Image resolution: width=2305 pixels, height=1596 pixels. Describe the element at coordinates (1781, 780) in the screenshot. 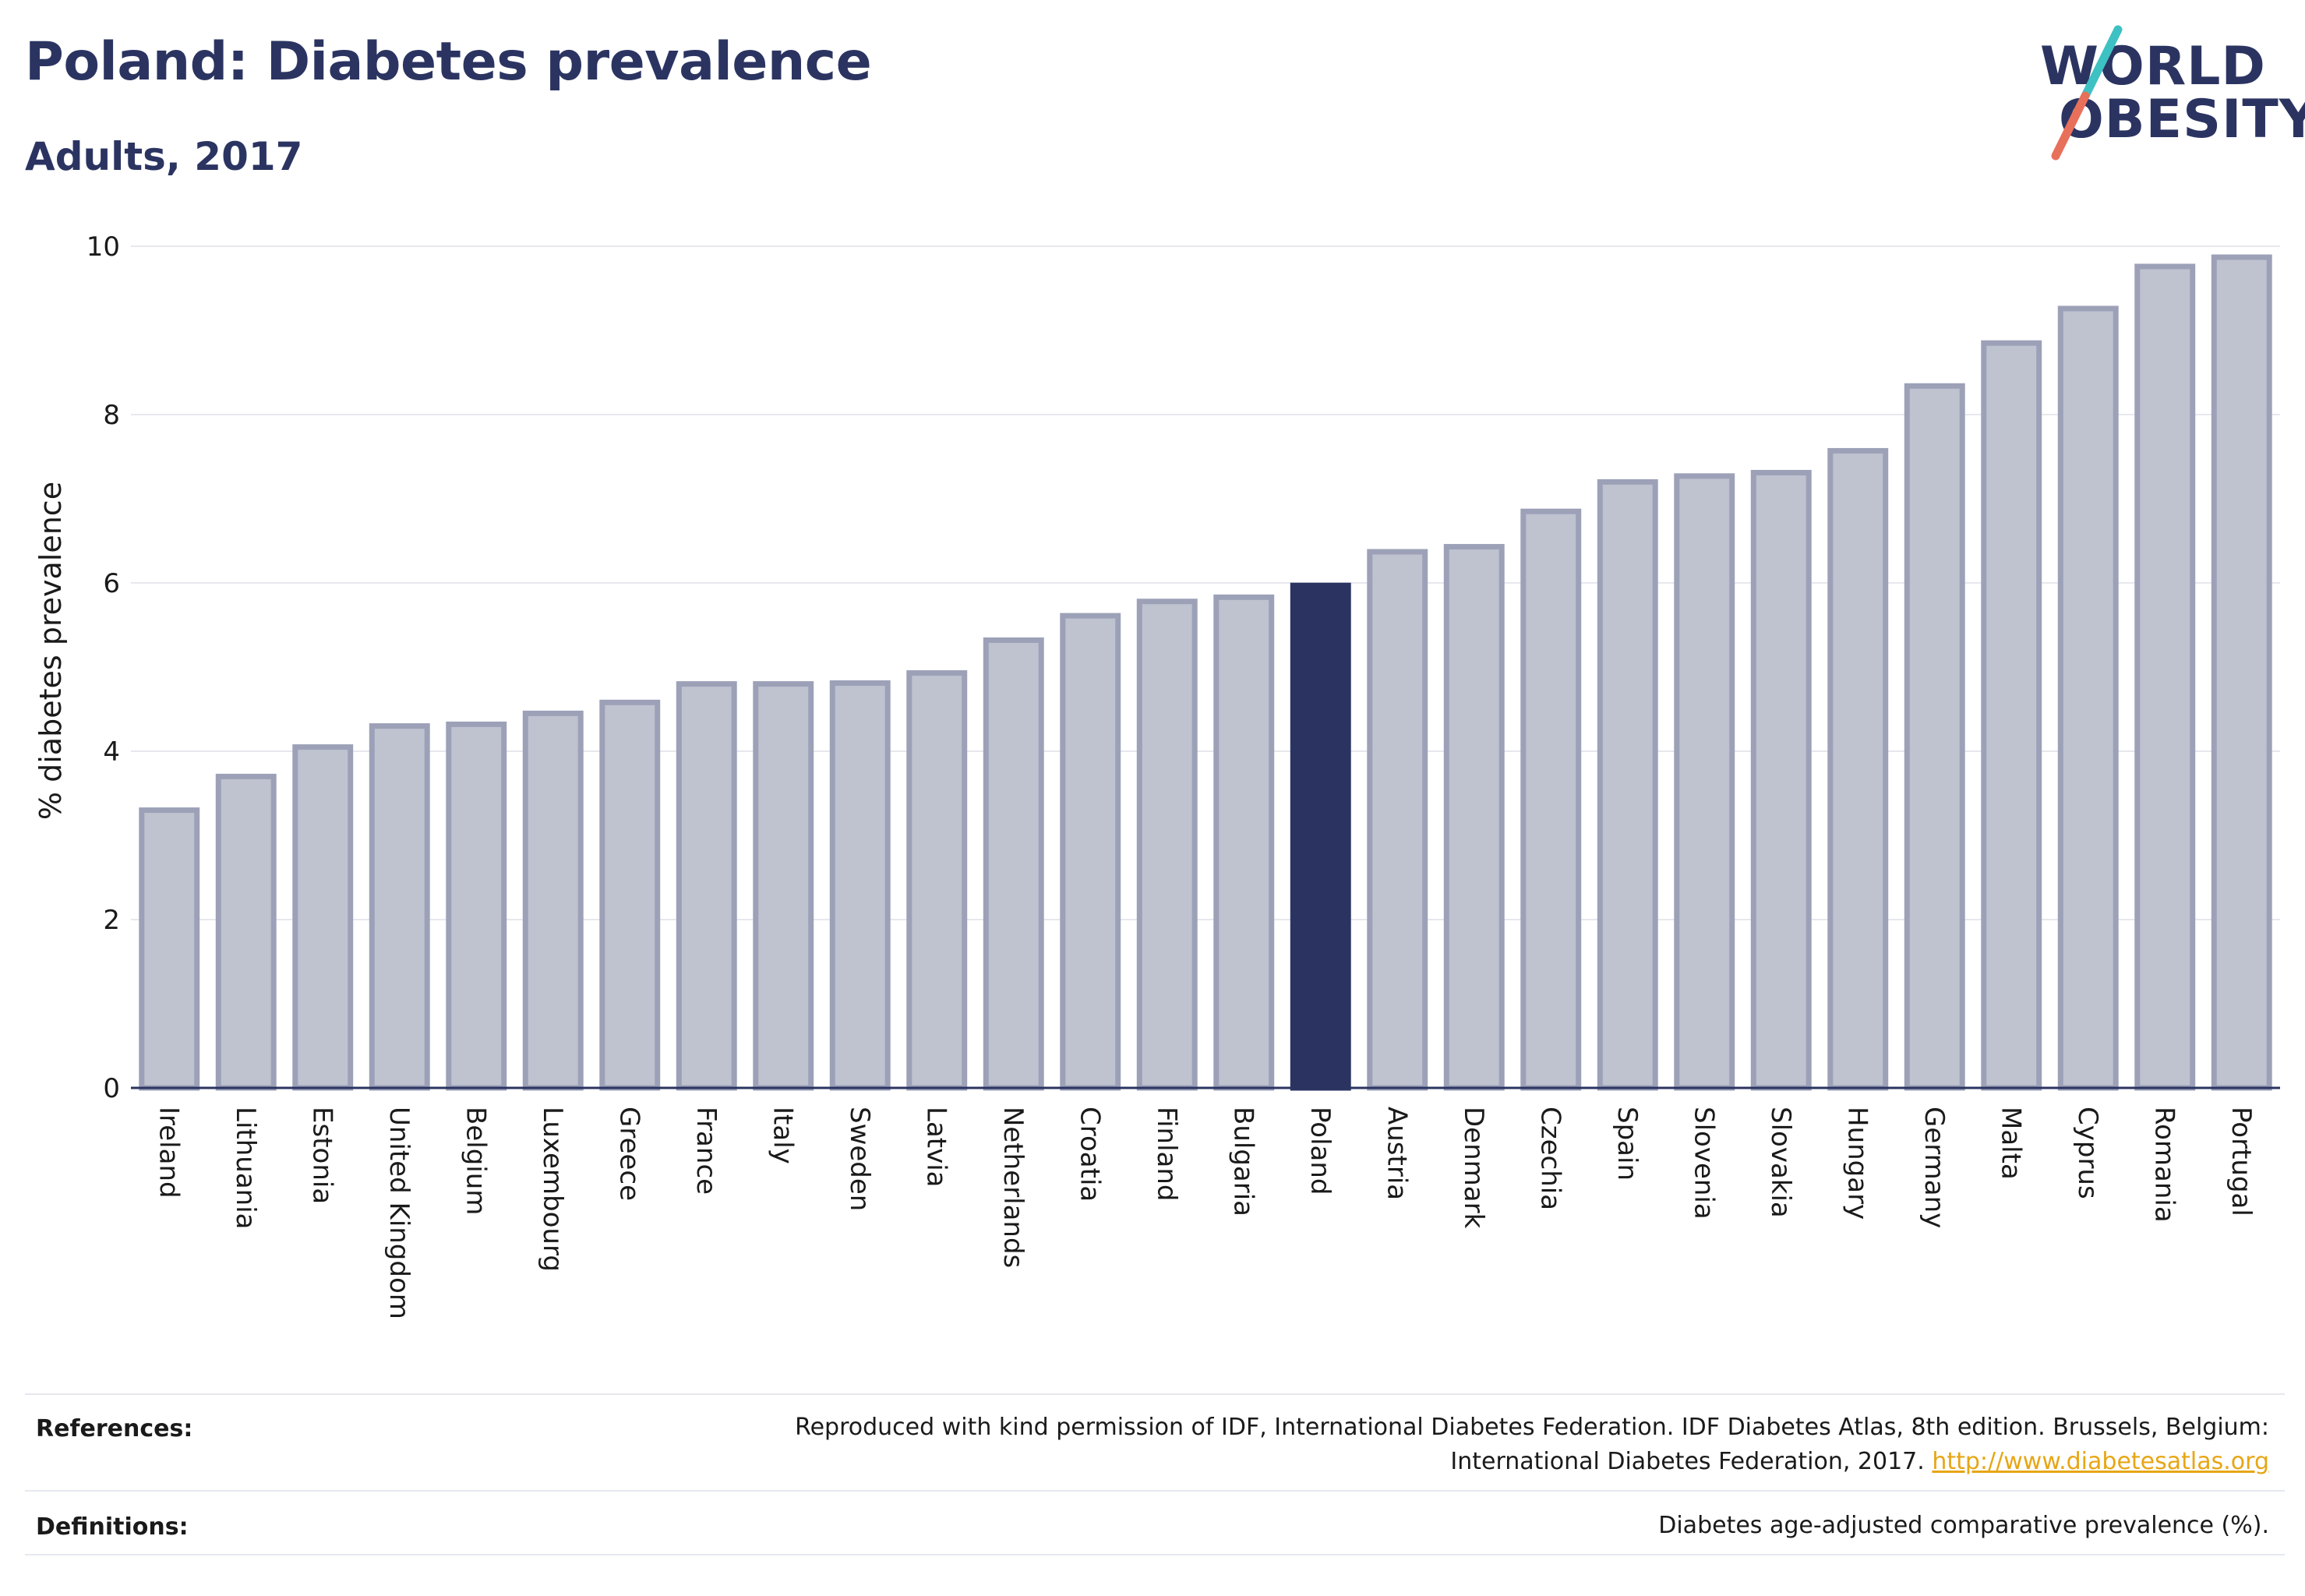

I see `bar-slovakia` at that location.